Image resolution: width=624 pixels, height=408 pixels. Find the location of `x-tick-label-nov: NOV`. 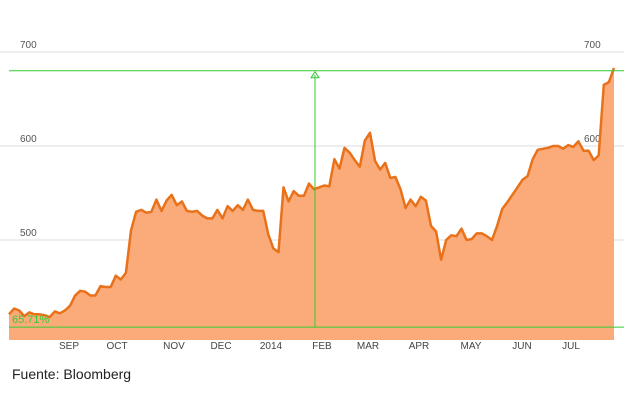

x-tick-label-nov: NOV is located at coordinates (174, 346).